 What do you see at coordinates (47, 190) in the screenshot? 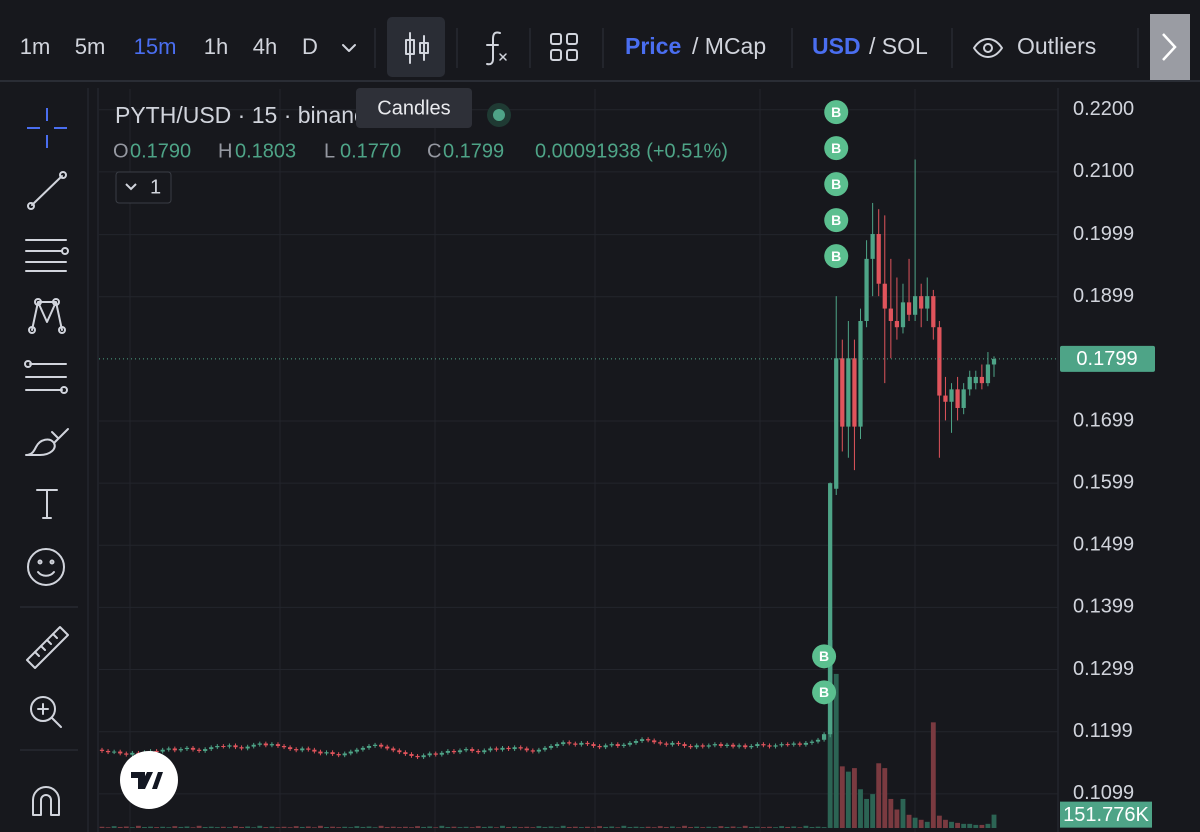
I see `line-tool` at bounding box center [47, 190].